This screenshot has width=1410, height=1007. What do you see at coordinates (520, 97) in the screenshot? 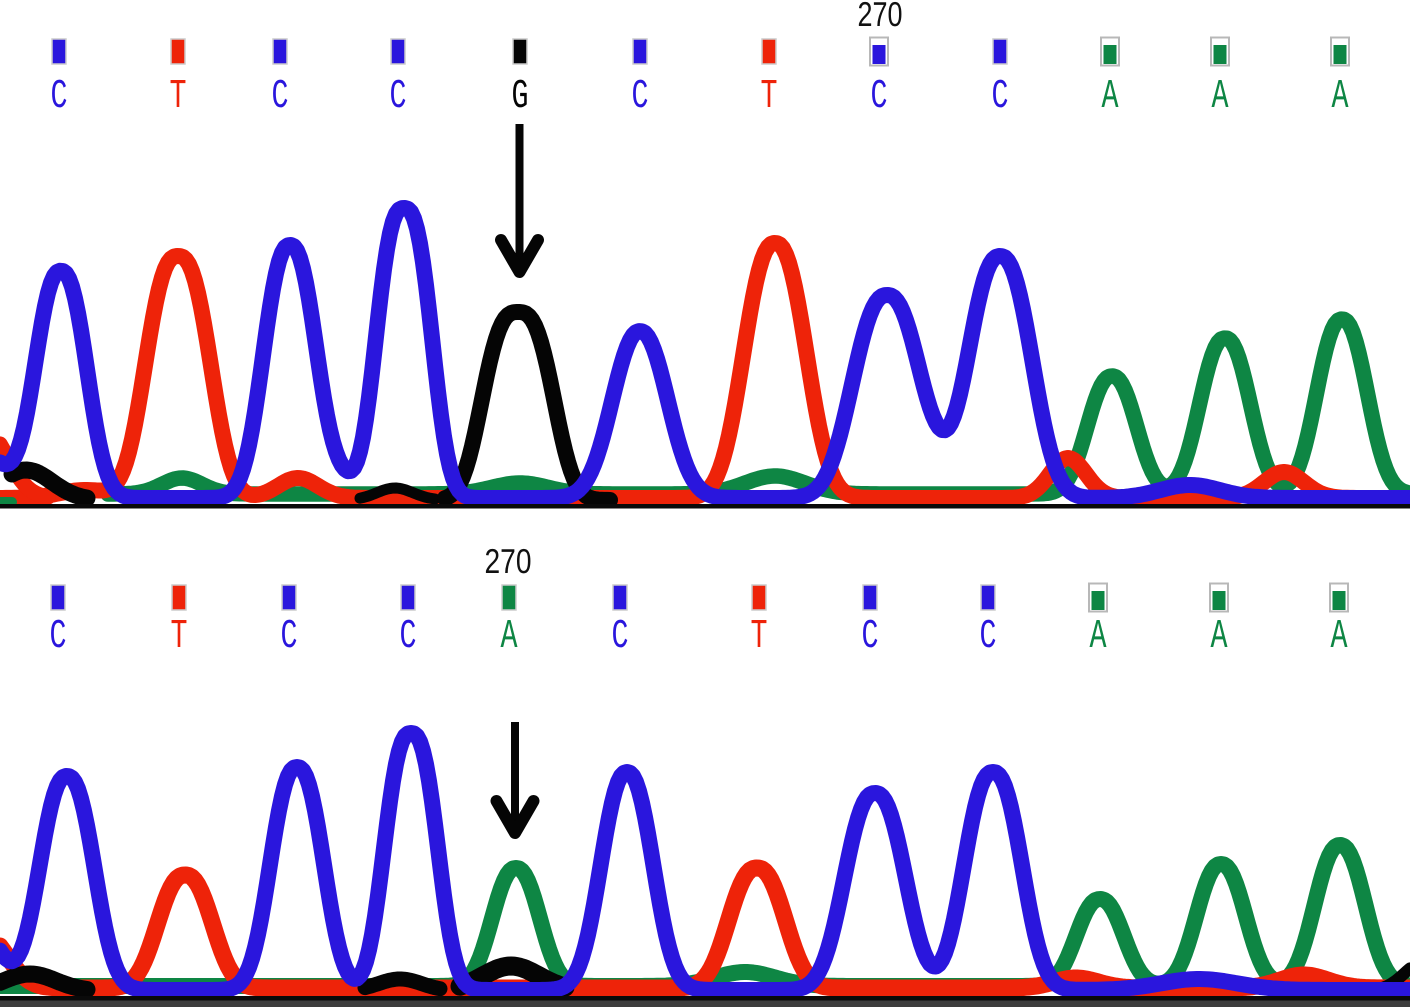
I see `svg-text: G` at bounding box center [520, 97].